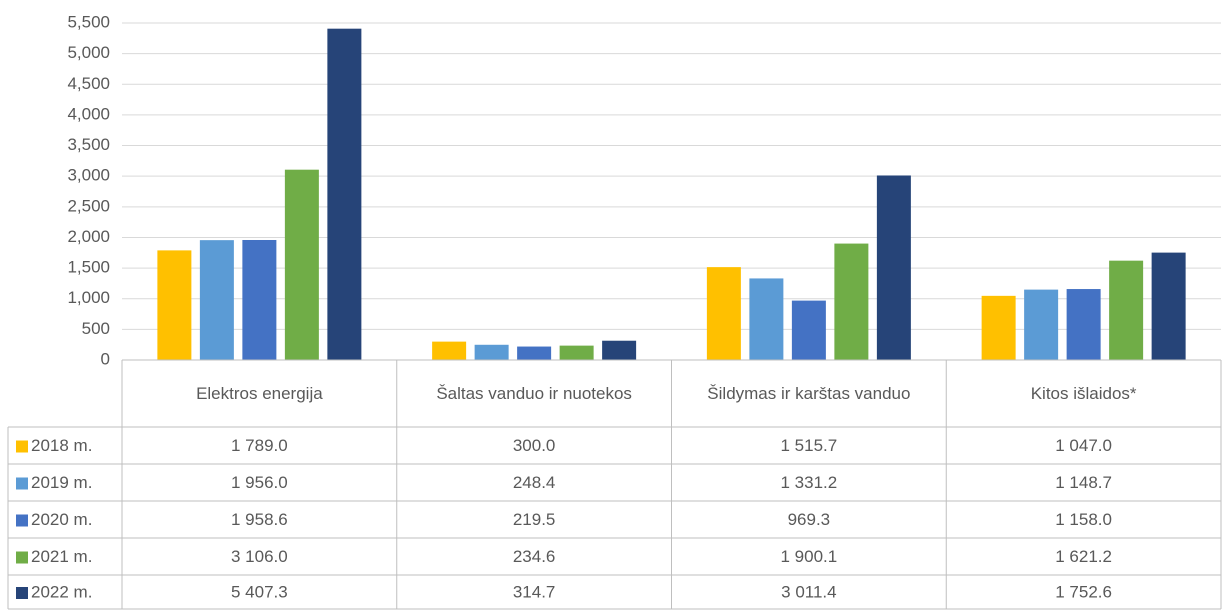 Image resolution: width=1222 pixels, height=610 pixels. What do you see at coordinates (809, 482) in the screenshot?
I see `table-value: 1 331.2` at bounding box center [809, 482].